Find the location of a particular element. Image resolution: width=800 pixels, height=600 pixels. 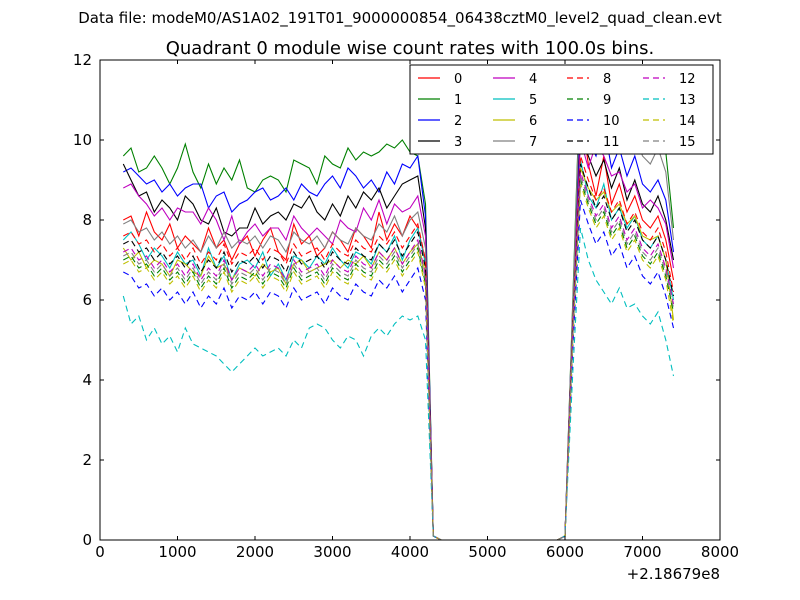

legend-label: 7 is located at coordinates (533, 142).